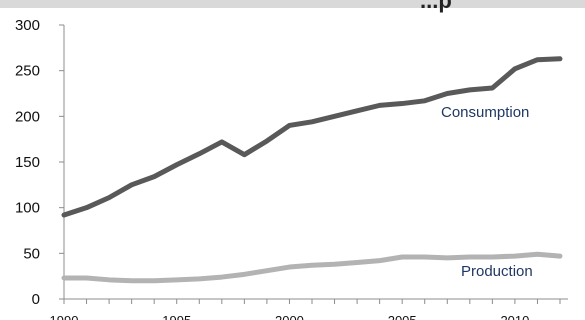 The width and height of the screenshot is (585, 320). I want to click on series-label-consumption: Consumption, so click(485, 112).